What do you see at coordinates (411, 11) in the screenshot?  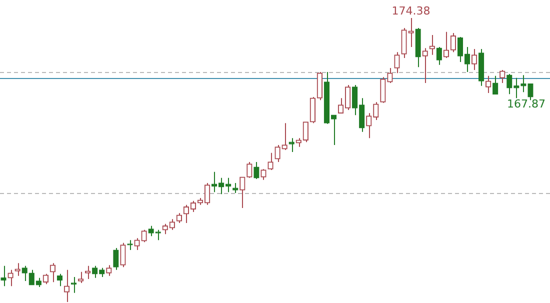 I see `annotation: 174.38` at bounding box center [411, 11].